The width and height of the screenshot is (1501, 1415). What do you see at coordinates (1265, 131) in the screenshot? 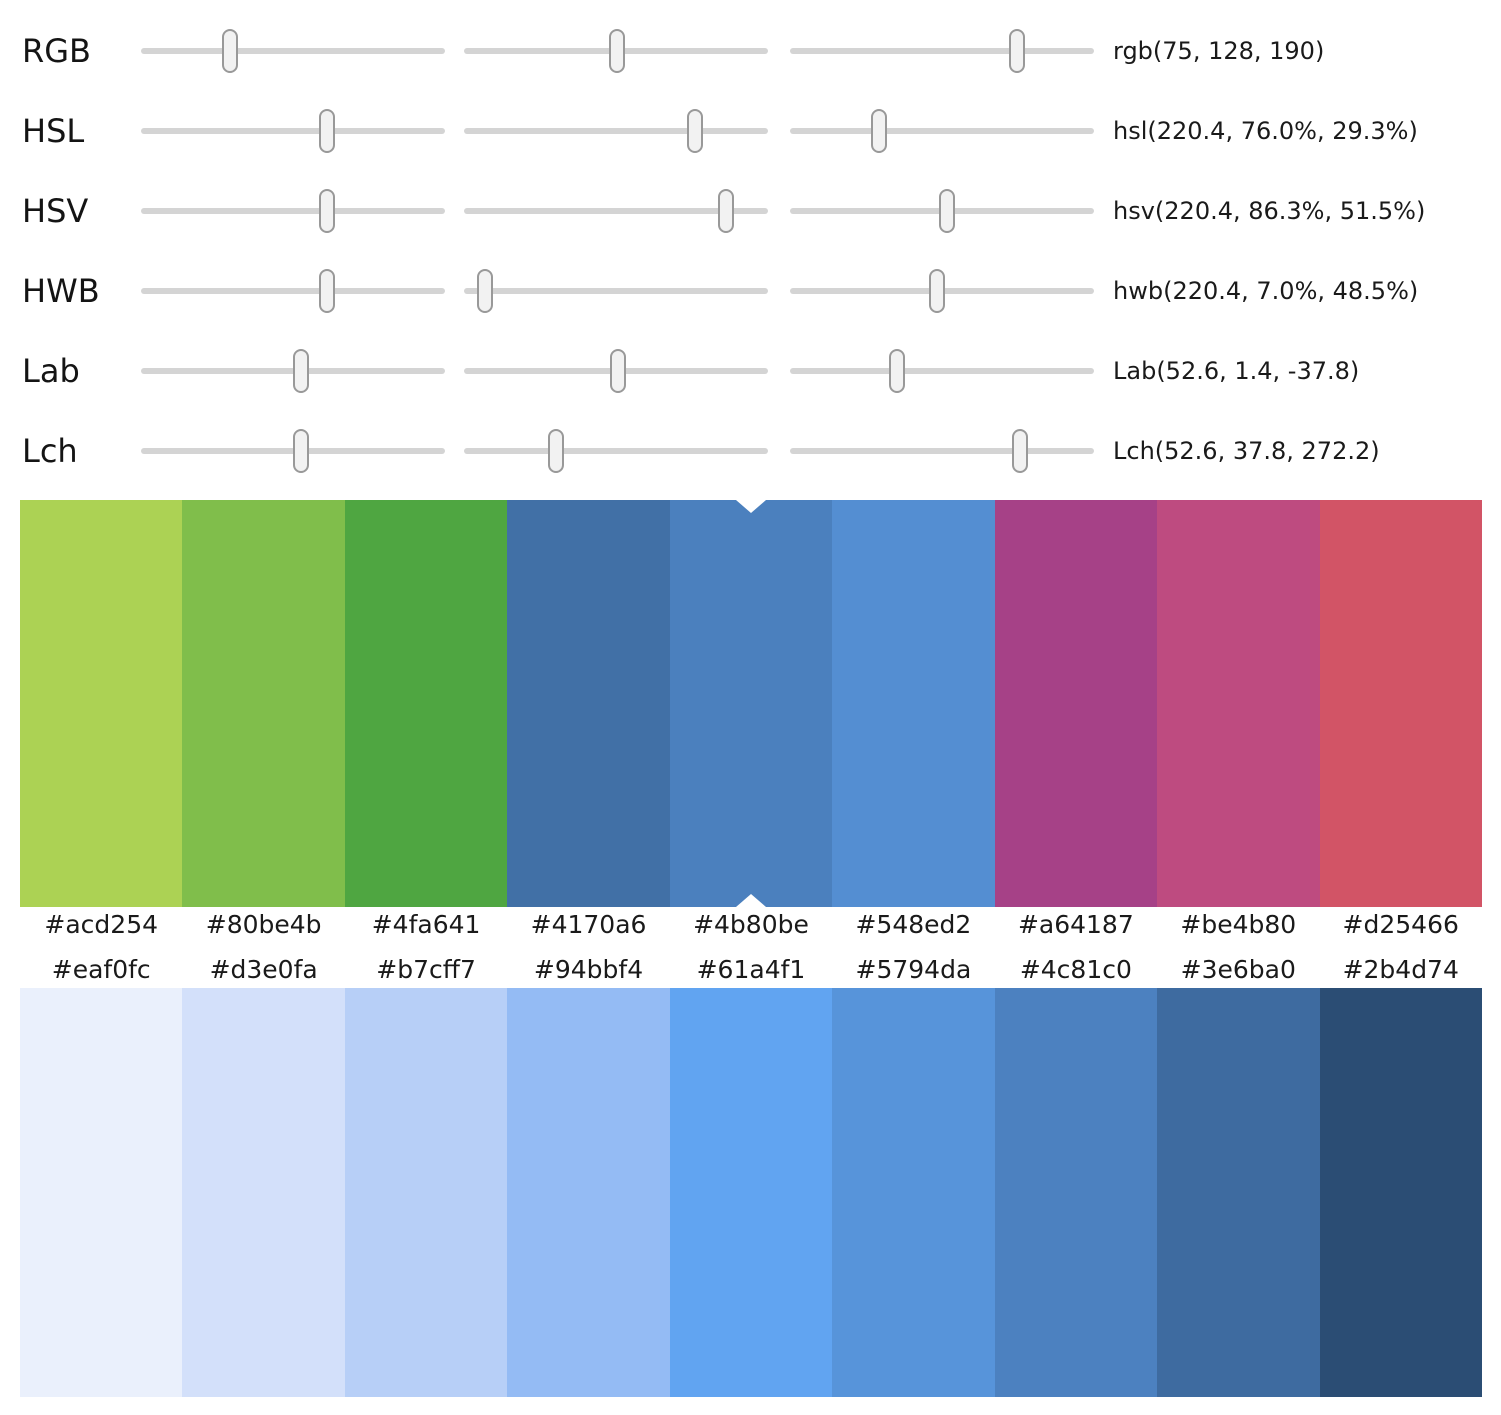
I see `slider-value-hsl: hsl(220.4, 76.0%, 29.3%)` at bounding box center [1265, 131].